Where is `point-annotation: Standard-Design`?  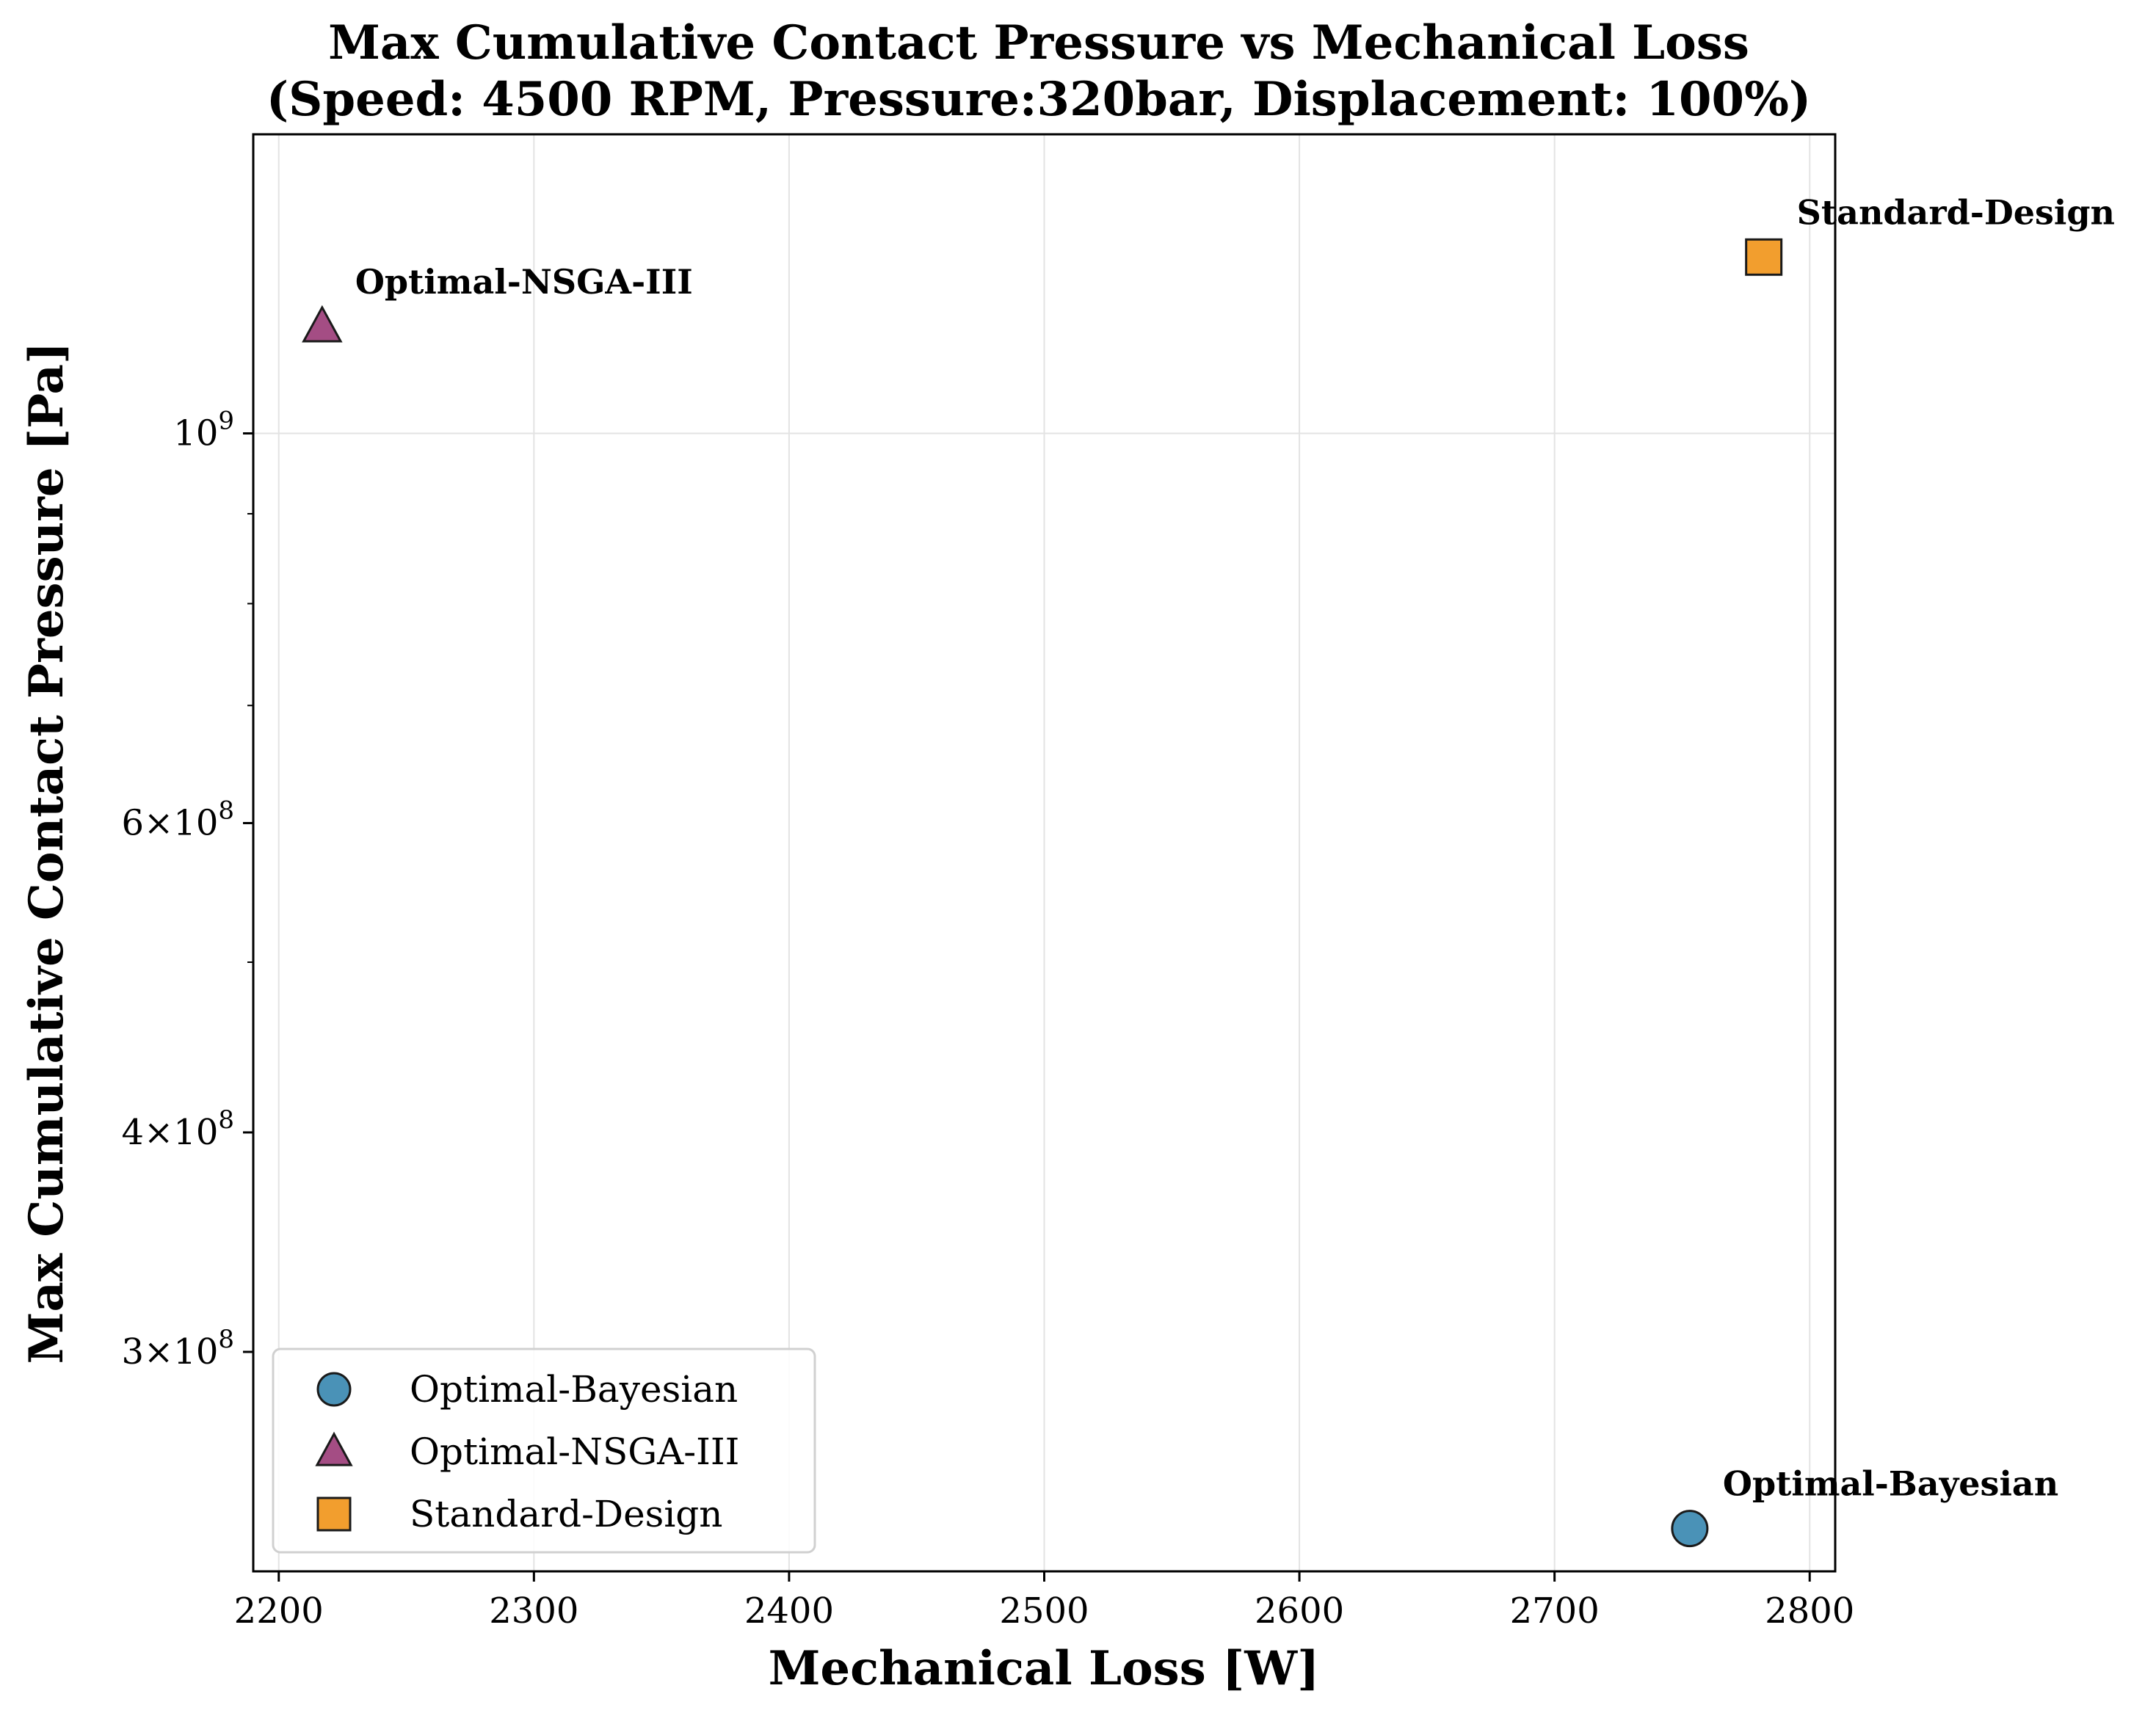 point-annotation: Standard-Design is located at coordinates (1956, 212).